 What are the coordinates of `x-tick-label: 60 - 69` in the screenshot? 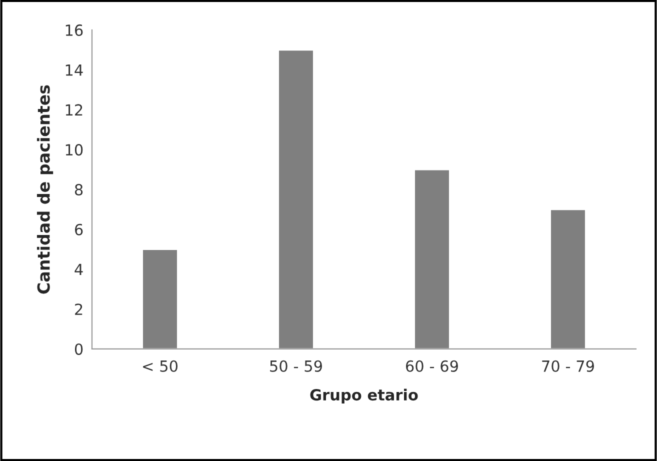 It's located at (432, 366).